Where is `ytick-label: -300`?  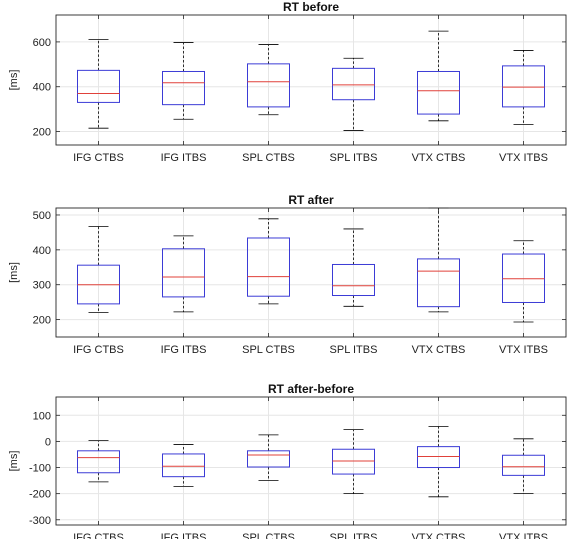 ytick-label: -300 is located at coordinates (40, 521).